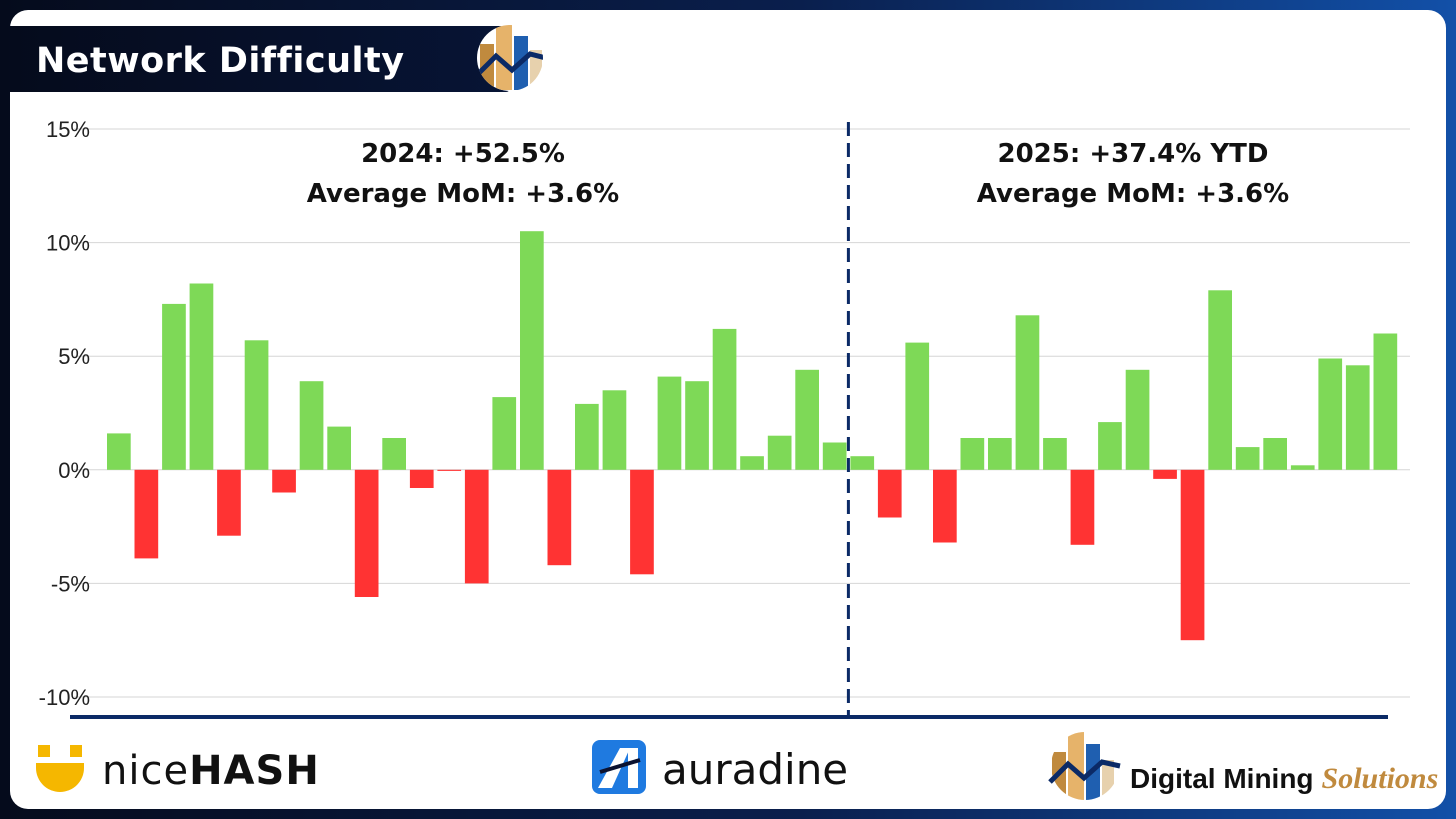 Image resolution: width=1456 pixels, height=819 pixels. I want to click on auradine-logo: auradine, so click(720, 767).